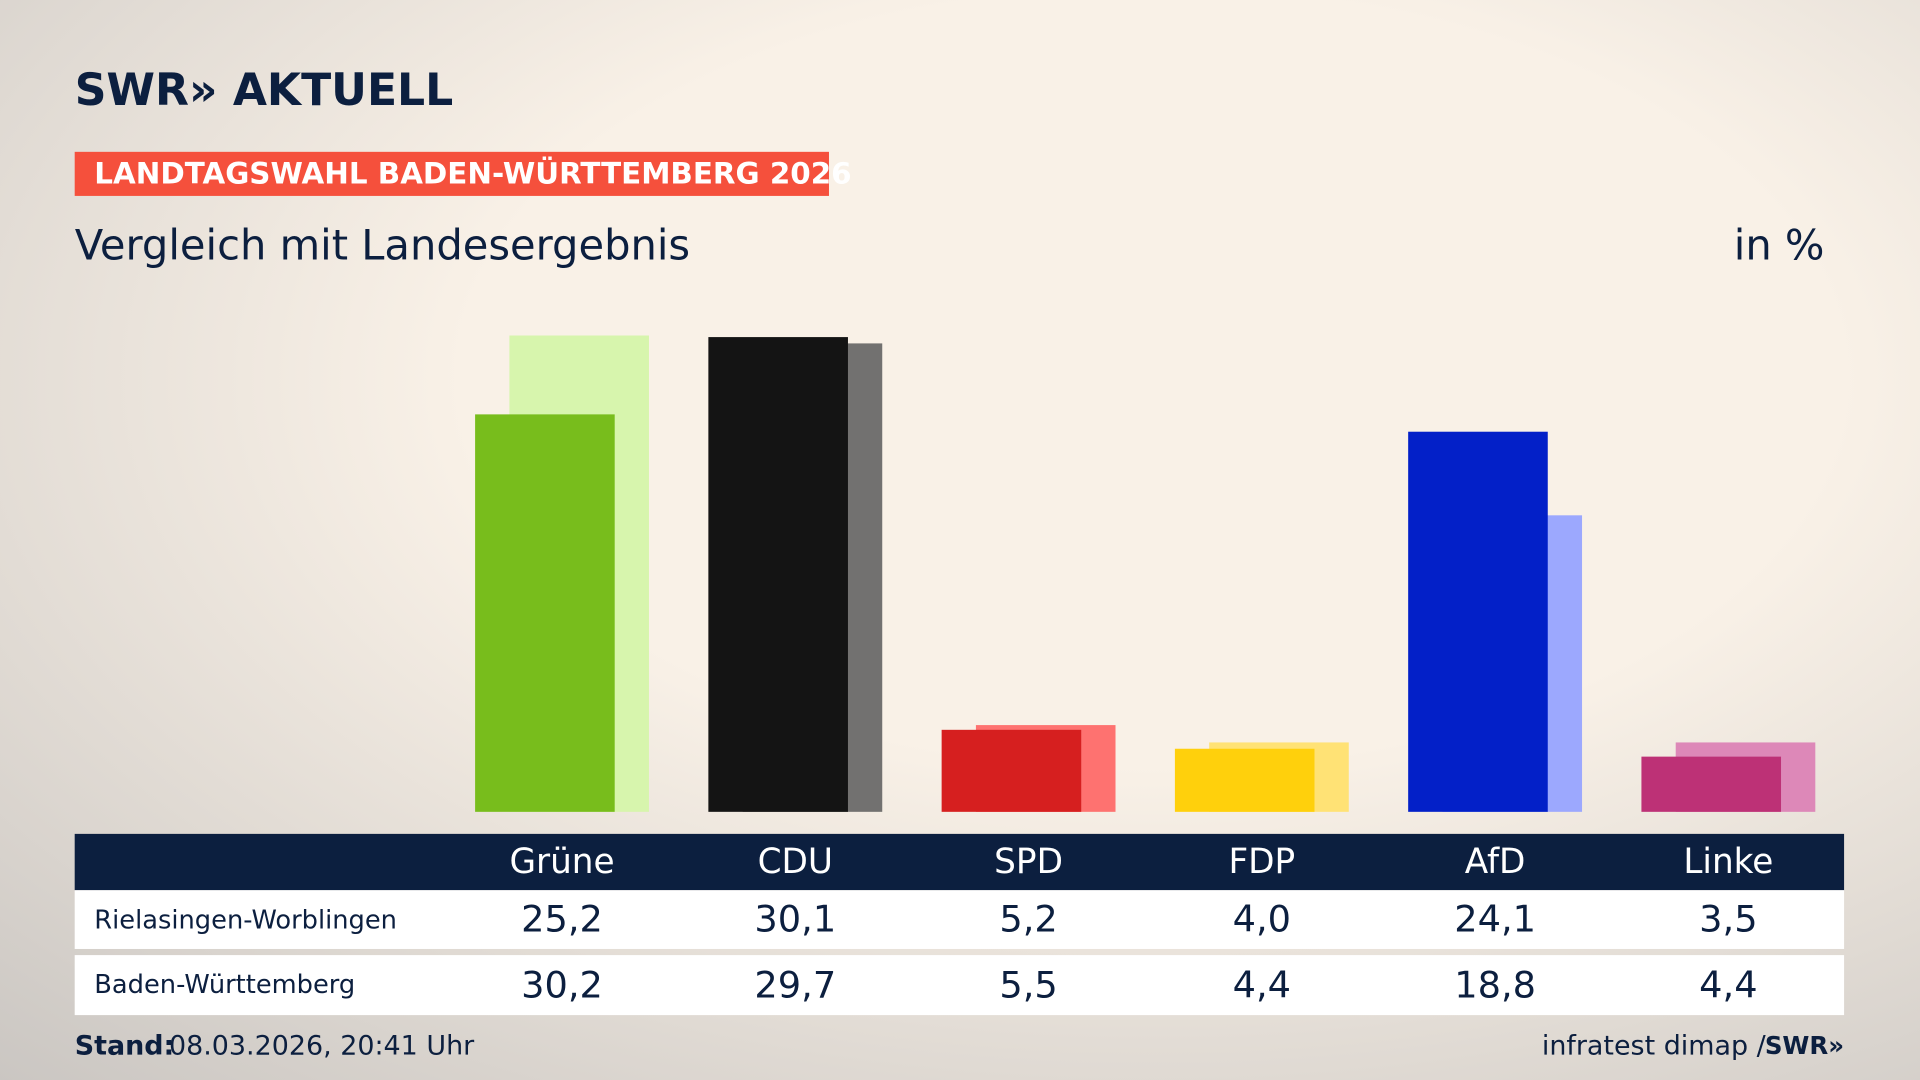 This screenshot has height=1080, width=1920. What do you see at coordinates (125, 1045) in the screenshot?
I see `stand-label: Stand:` at bounding box center [125, 1045].